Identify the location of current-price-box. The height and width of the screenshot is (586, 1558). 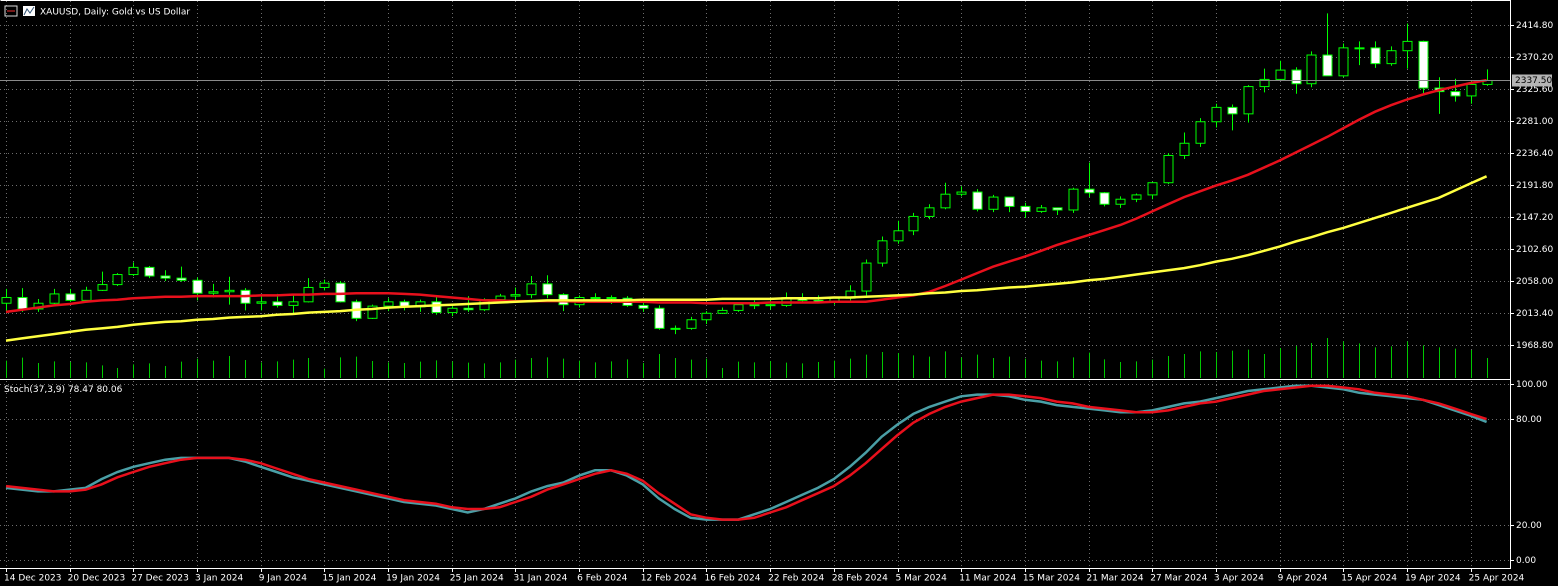
(1532, 80).